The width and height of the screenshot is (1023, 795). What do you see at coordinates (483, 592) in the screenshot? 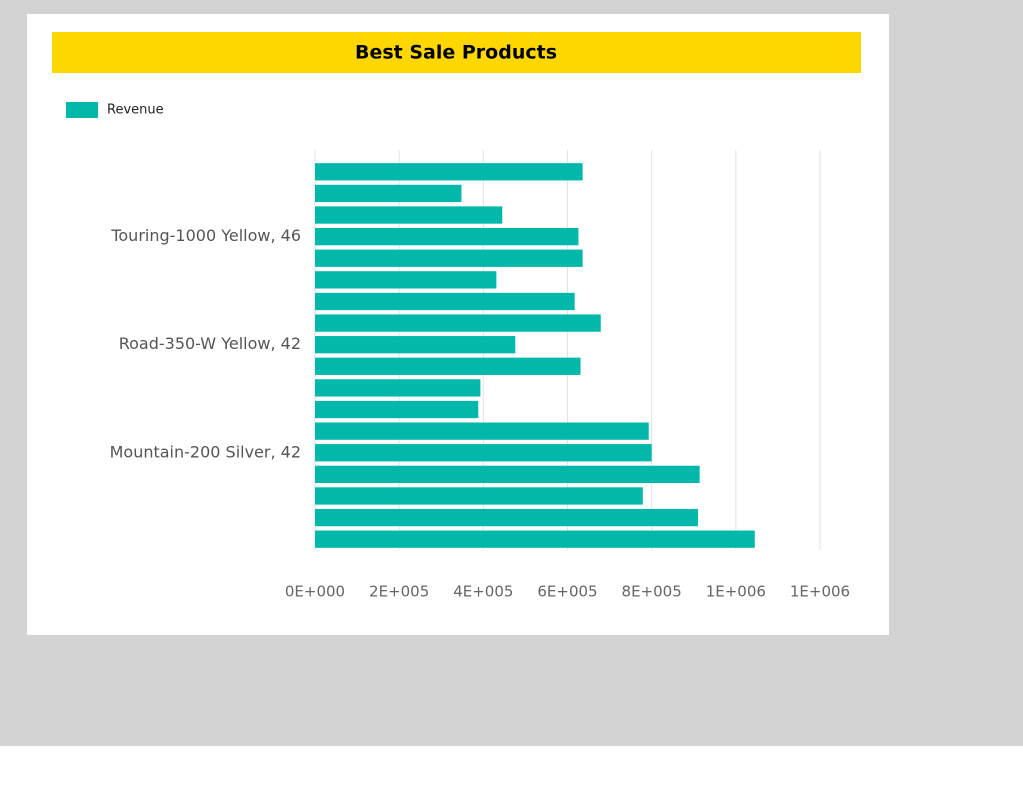
I see `x-tick-label: 4E+005` at bounding box center [483, 592].